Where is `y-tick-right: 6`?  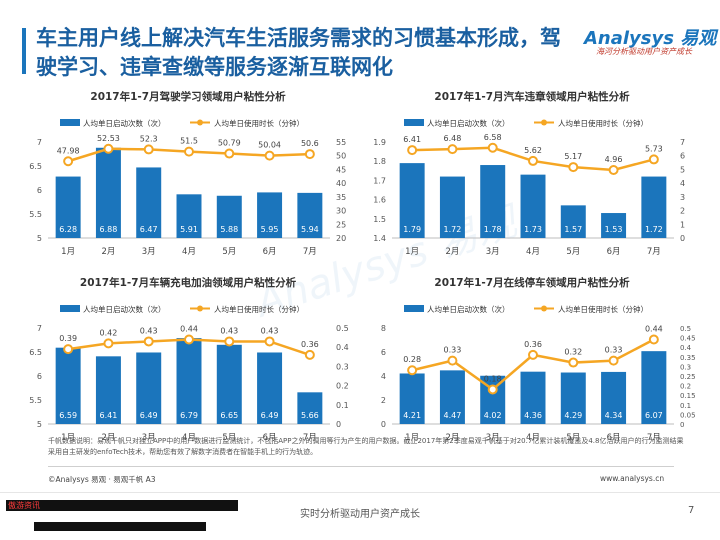
y-tick-right: 6 is located at coordinates (682, 156).